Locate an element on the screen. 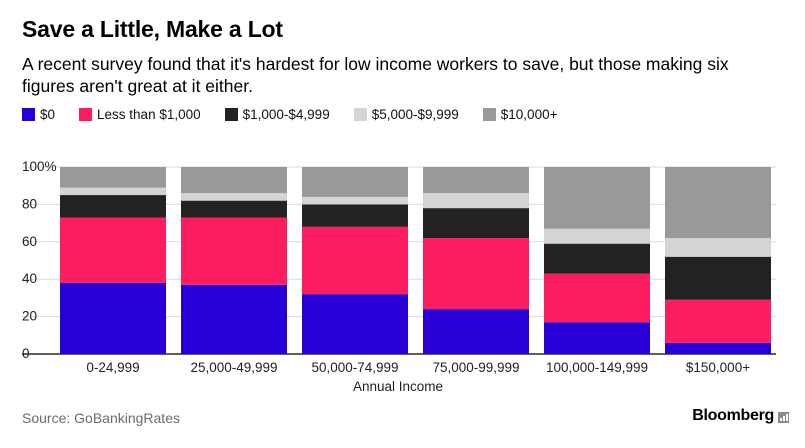  y-tick-label: 0 is located at coordinates (26, 353).